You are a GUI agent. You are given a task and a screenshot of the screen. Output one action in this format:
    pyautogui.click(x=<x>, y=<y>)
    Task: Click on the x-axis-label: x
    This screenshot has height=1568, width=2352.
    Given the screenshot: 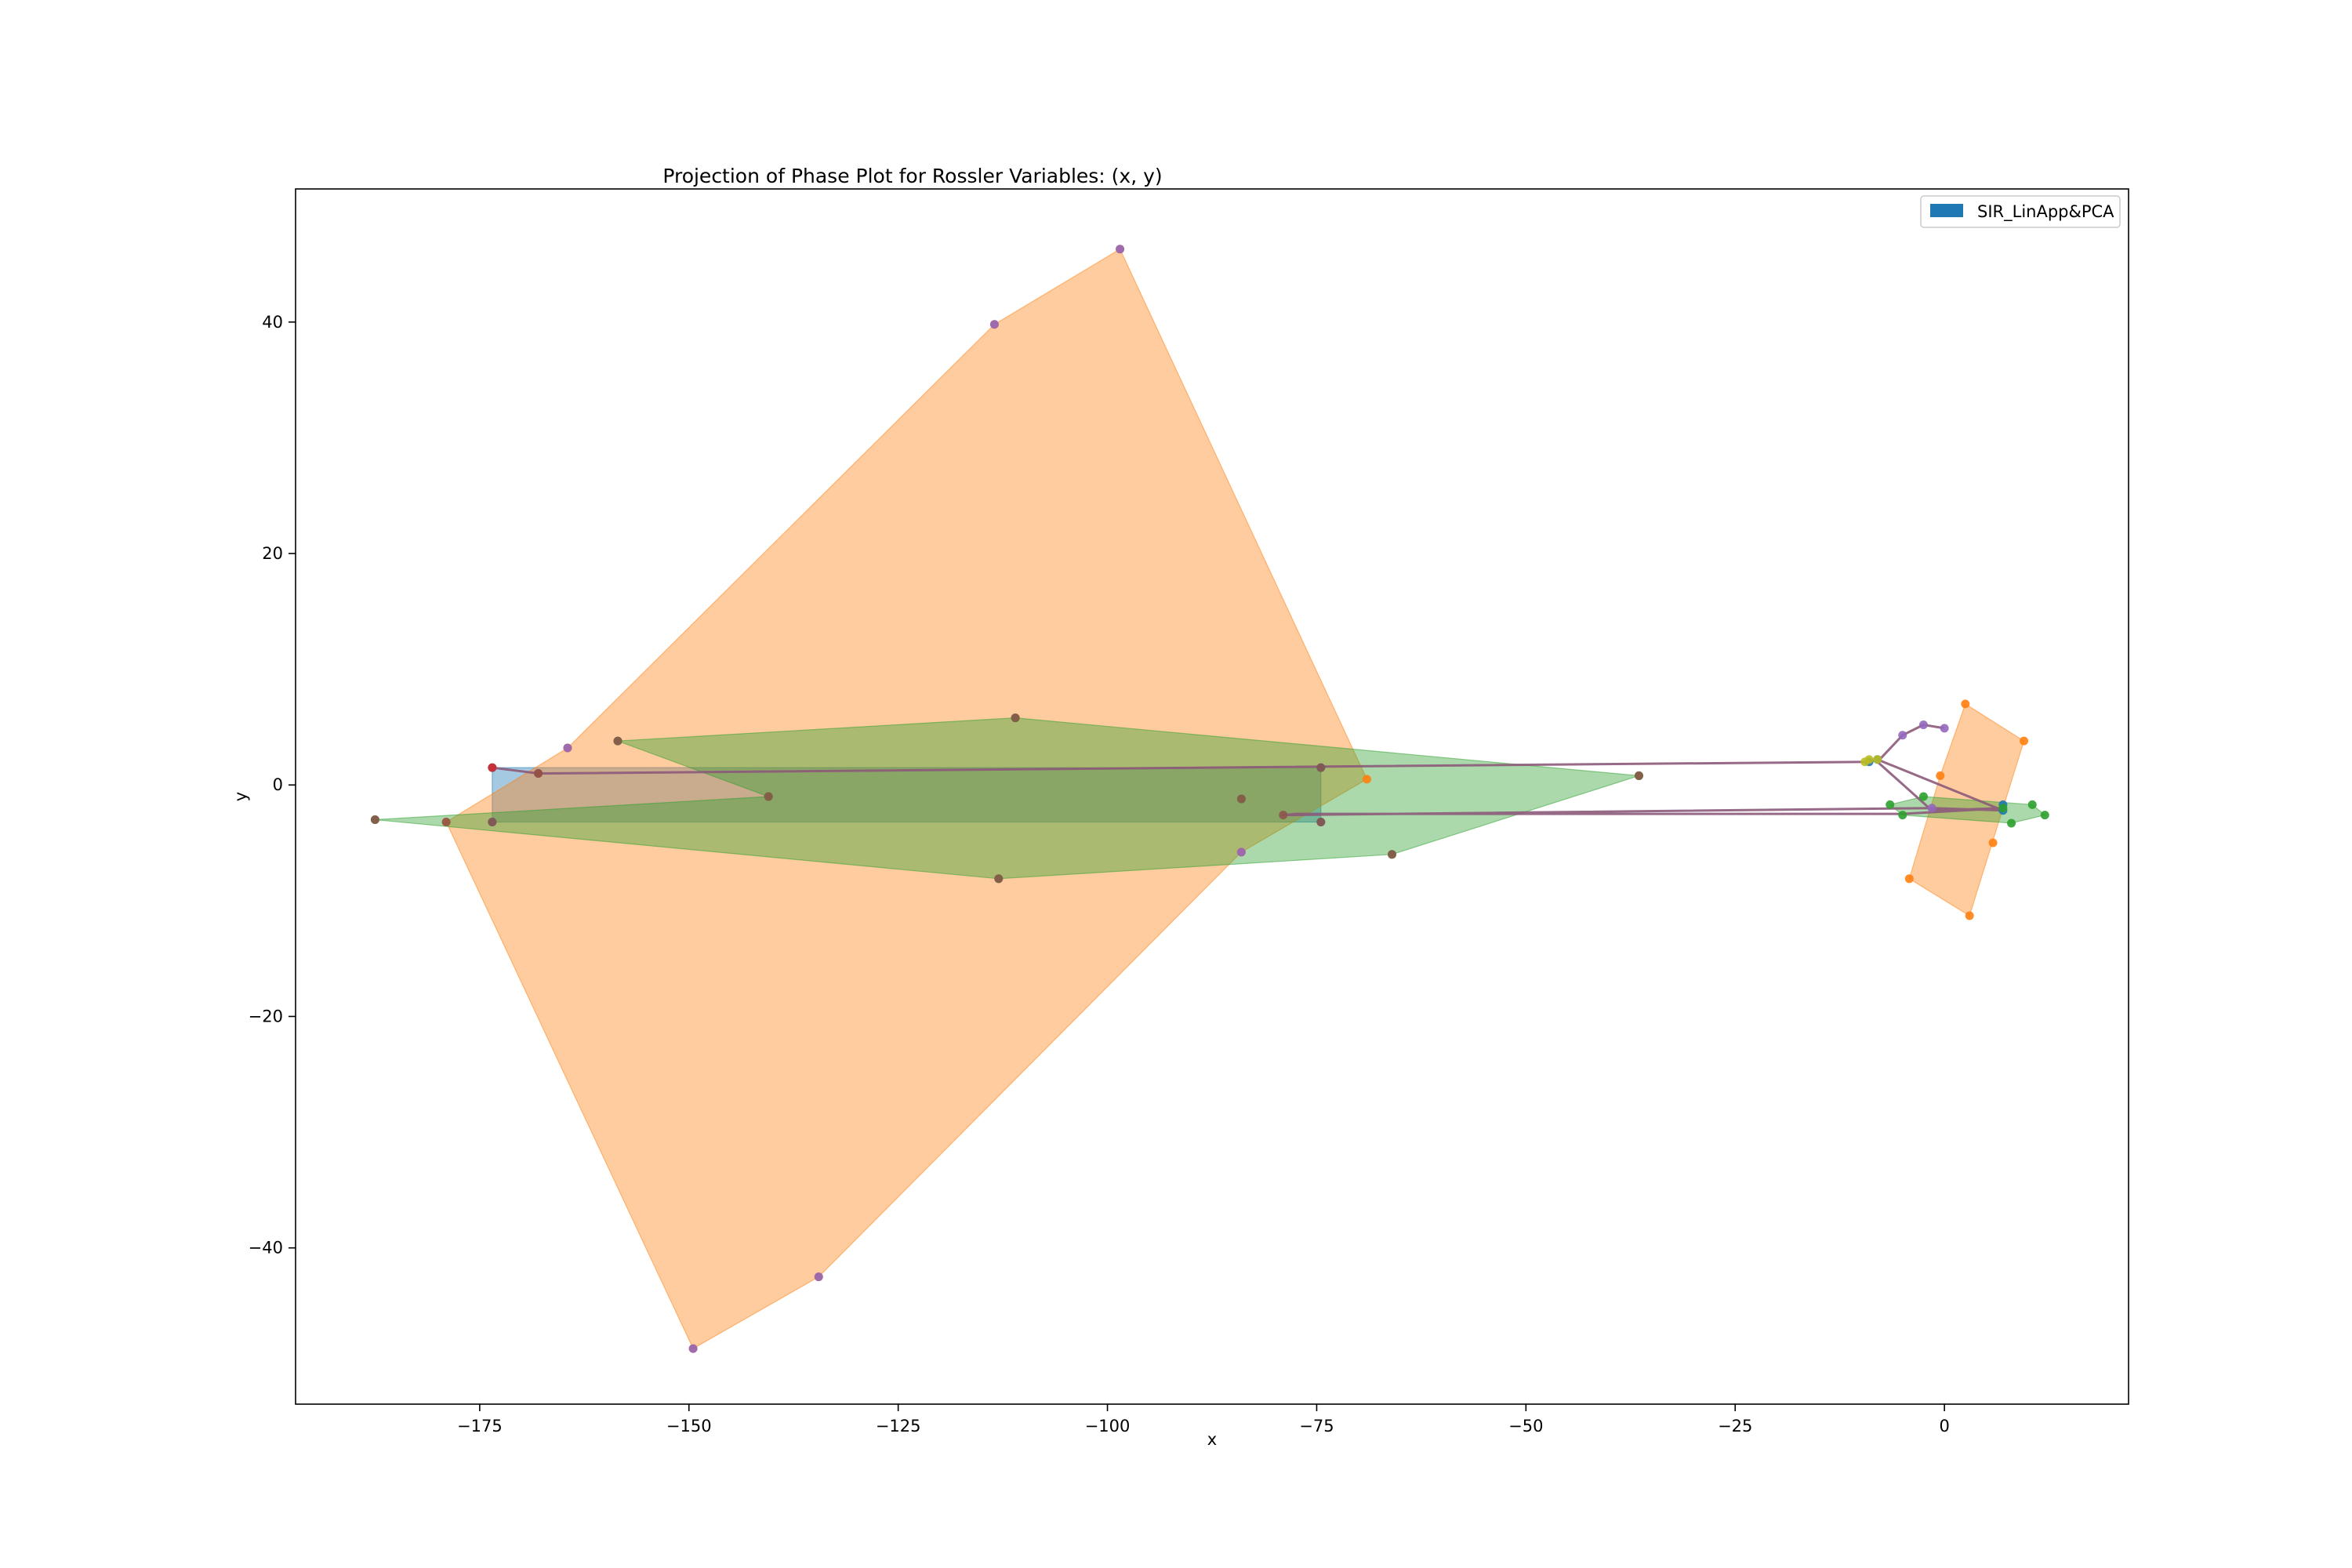 What is the action you would take?
    pyautogui.click(x=1212, y=1439)
    